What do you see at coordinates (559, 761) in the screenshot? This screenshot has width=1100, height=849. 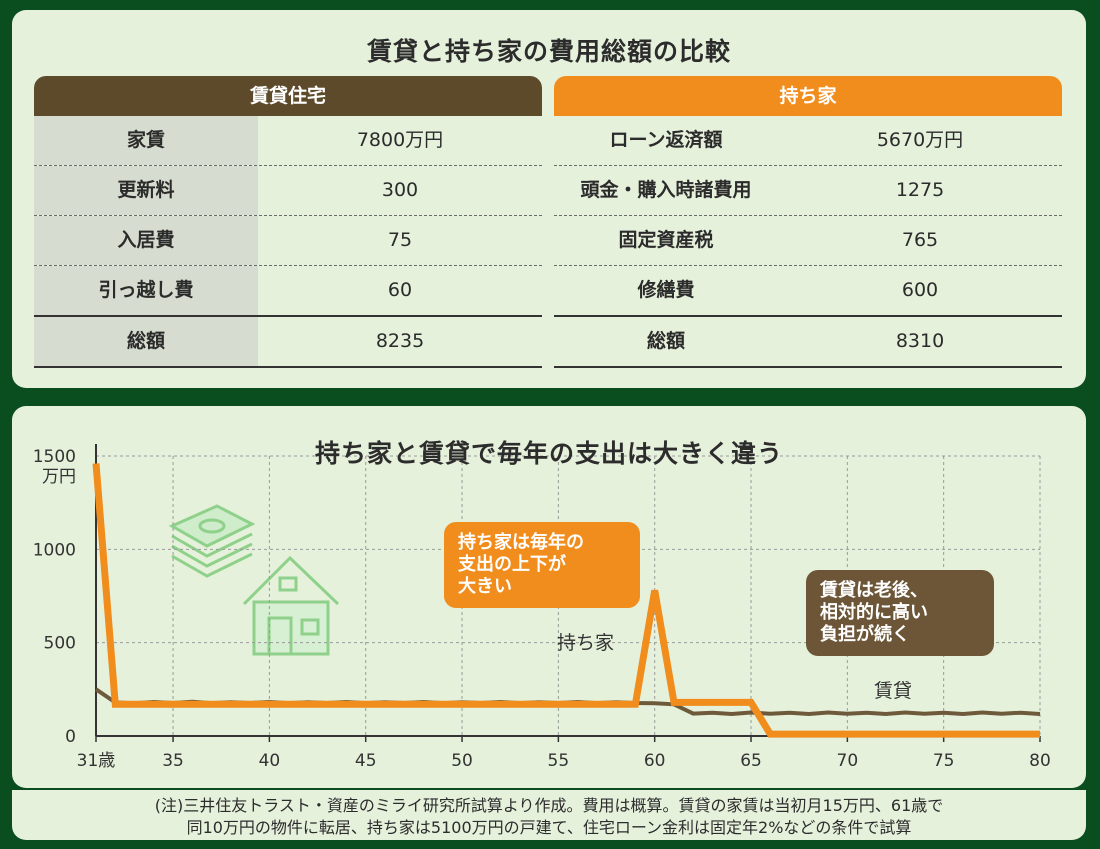 I see `x-tick-label: 55` at bounding box center [559, 761].